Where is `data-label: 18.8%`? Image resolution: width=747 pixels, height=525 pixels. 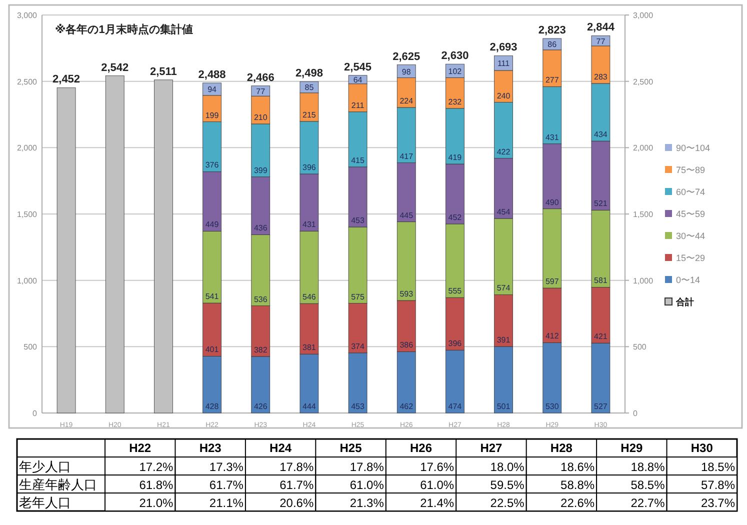
data-label: 18.8% is located at coordinates (648, 467).